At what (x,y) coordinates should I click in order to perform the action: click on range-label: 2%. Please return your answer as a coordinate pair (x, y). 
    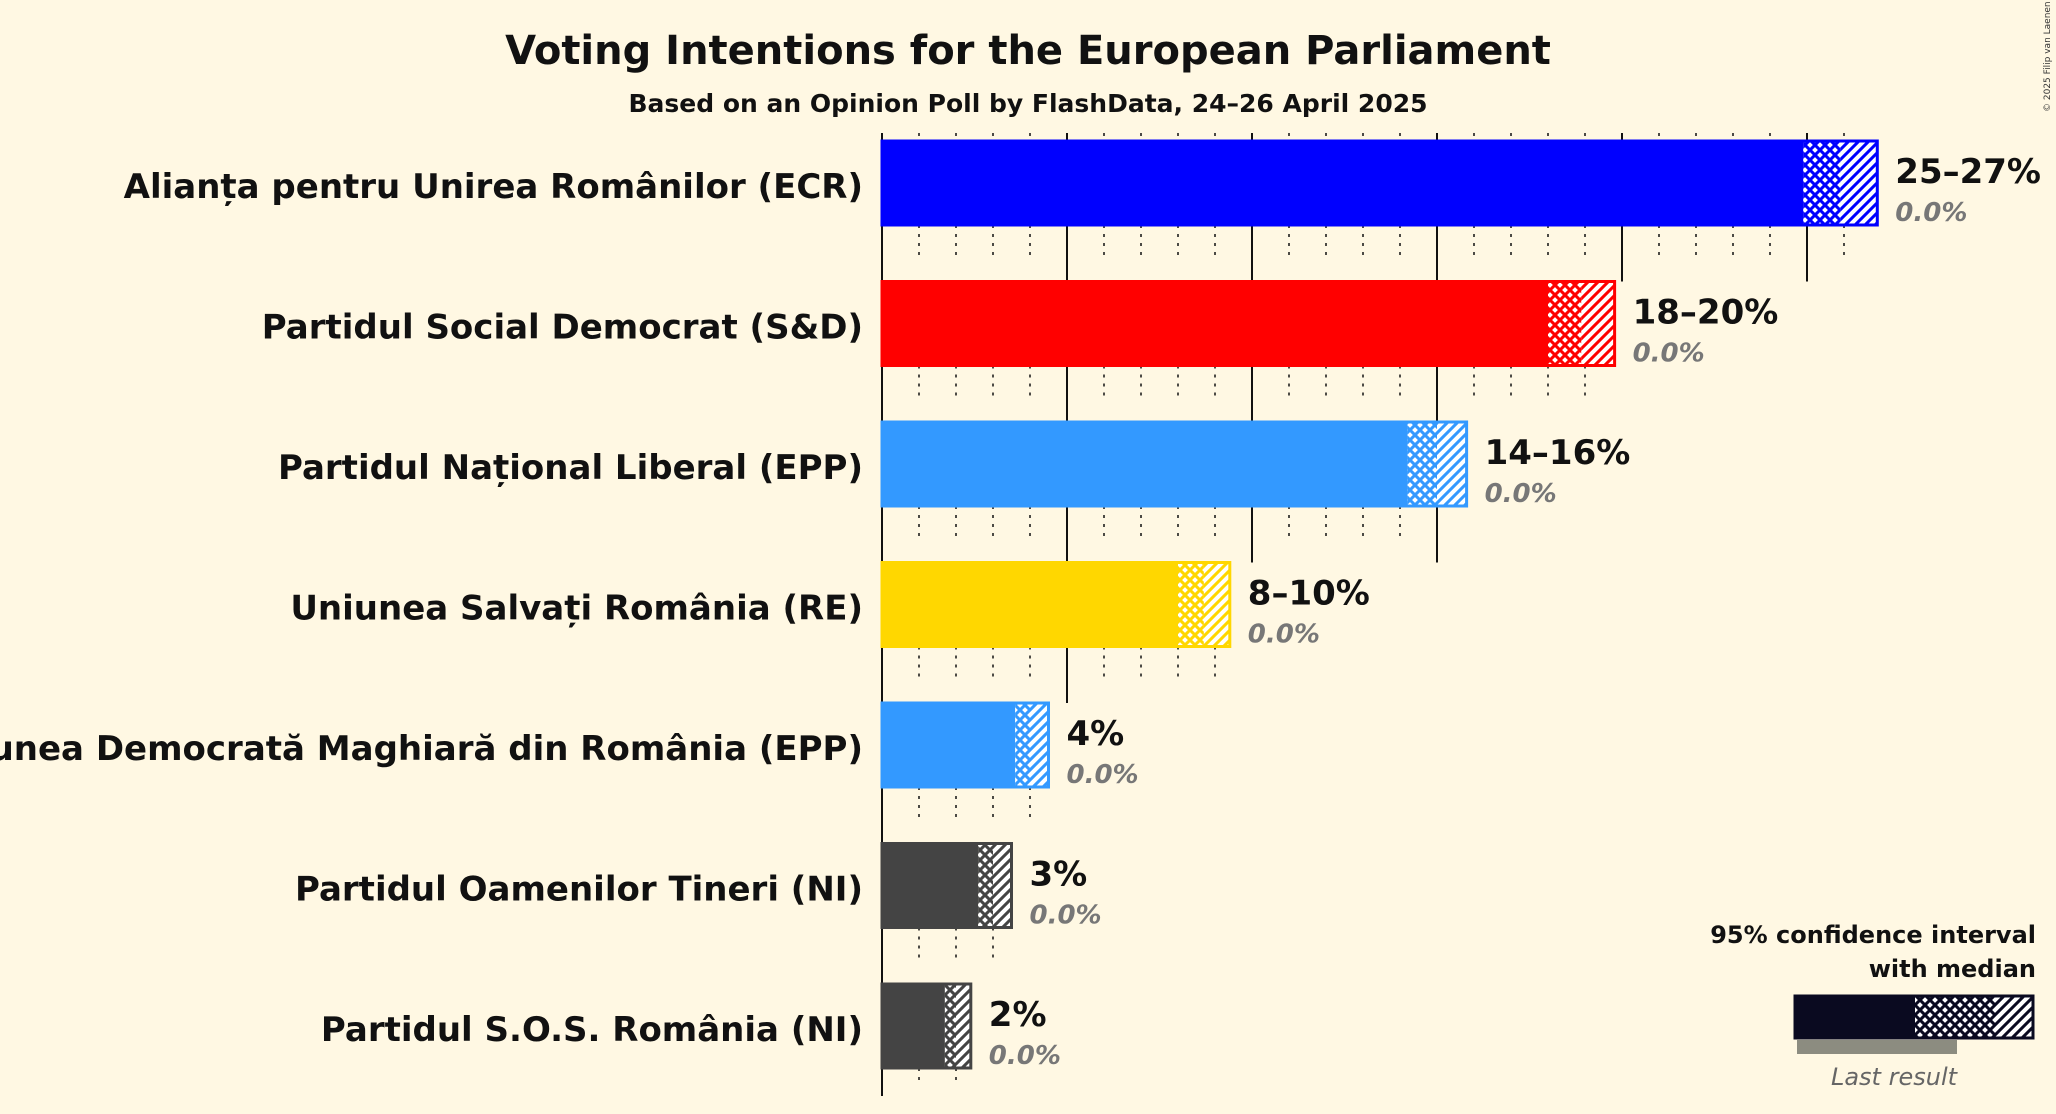
    Looking at the image, I should click on (1018, 1015).